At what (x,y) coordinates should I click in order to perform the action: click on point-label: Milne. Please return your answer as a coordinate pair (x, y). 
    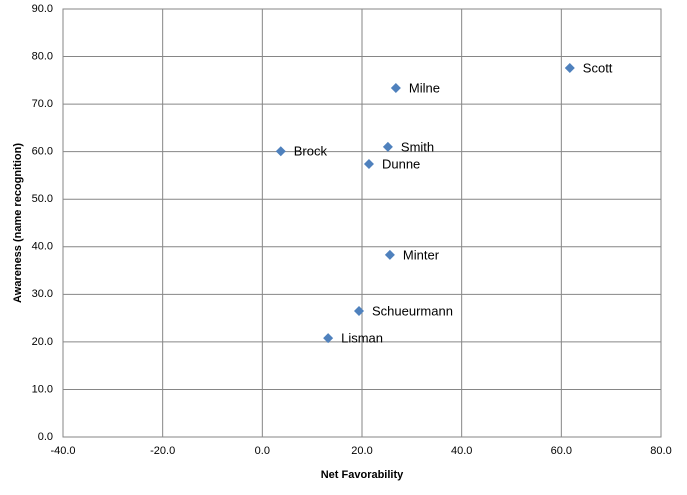
    Looking at the image, I should click on (424, 87).